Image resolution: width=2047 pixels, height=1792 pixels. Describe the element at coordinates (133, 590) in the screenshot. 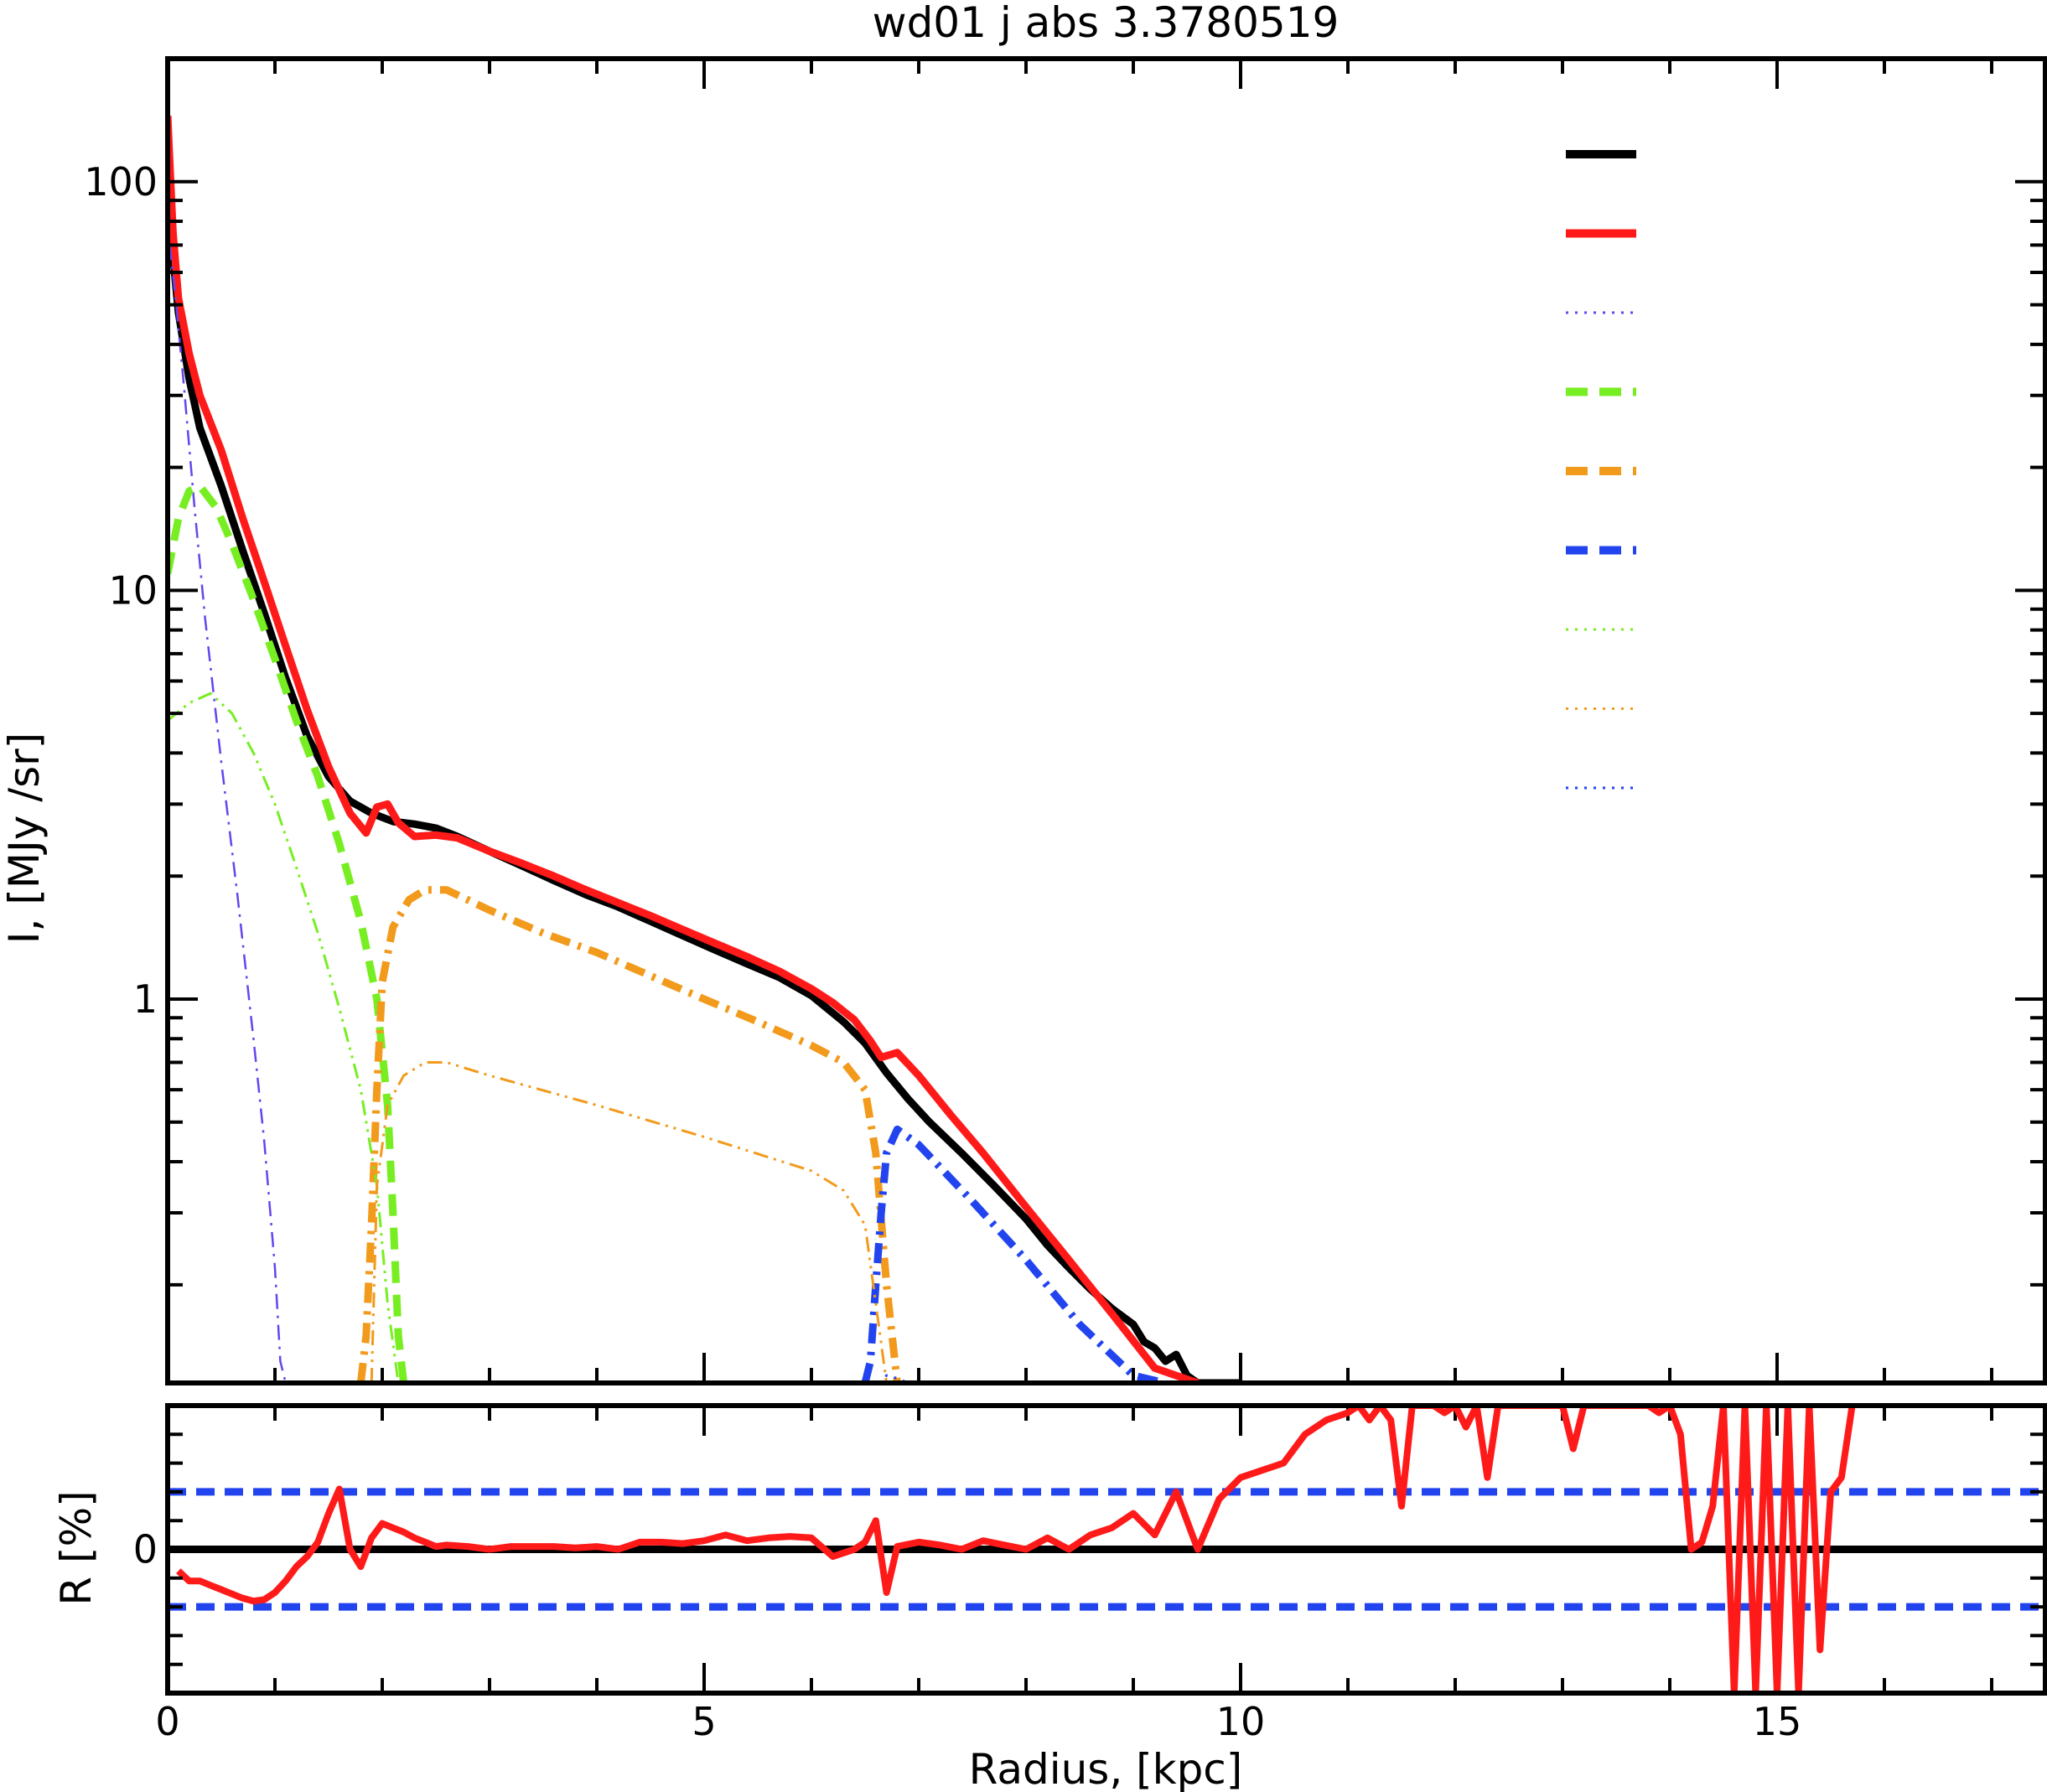

I see `y-tick-label: 10` at that location.